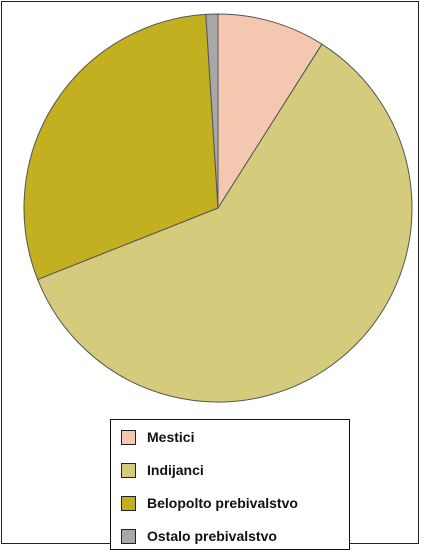 The image size is (423, 550). Describe the element at coordinates (128, 536) in the screenshot. I see `legend-swatch-ostalo` at that location.